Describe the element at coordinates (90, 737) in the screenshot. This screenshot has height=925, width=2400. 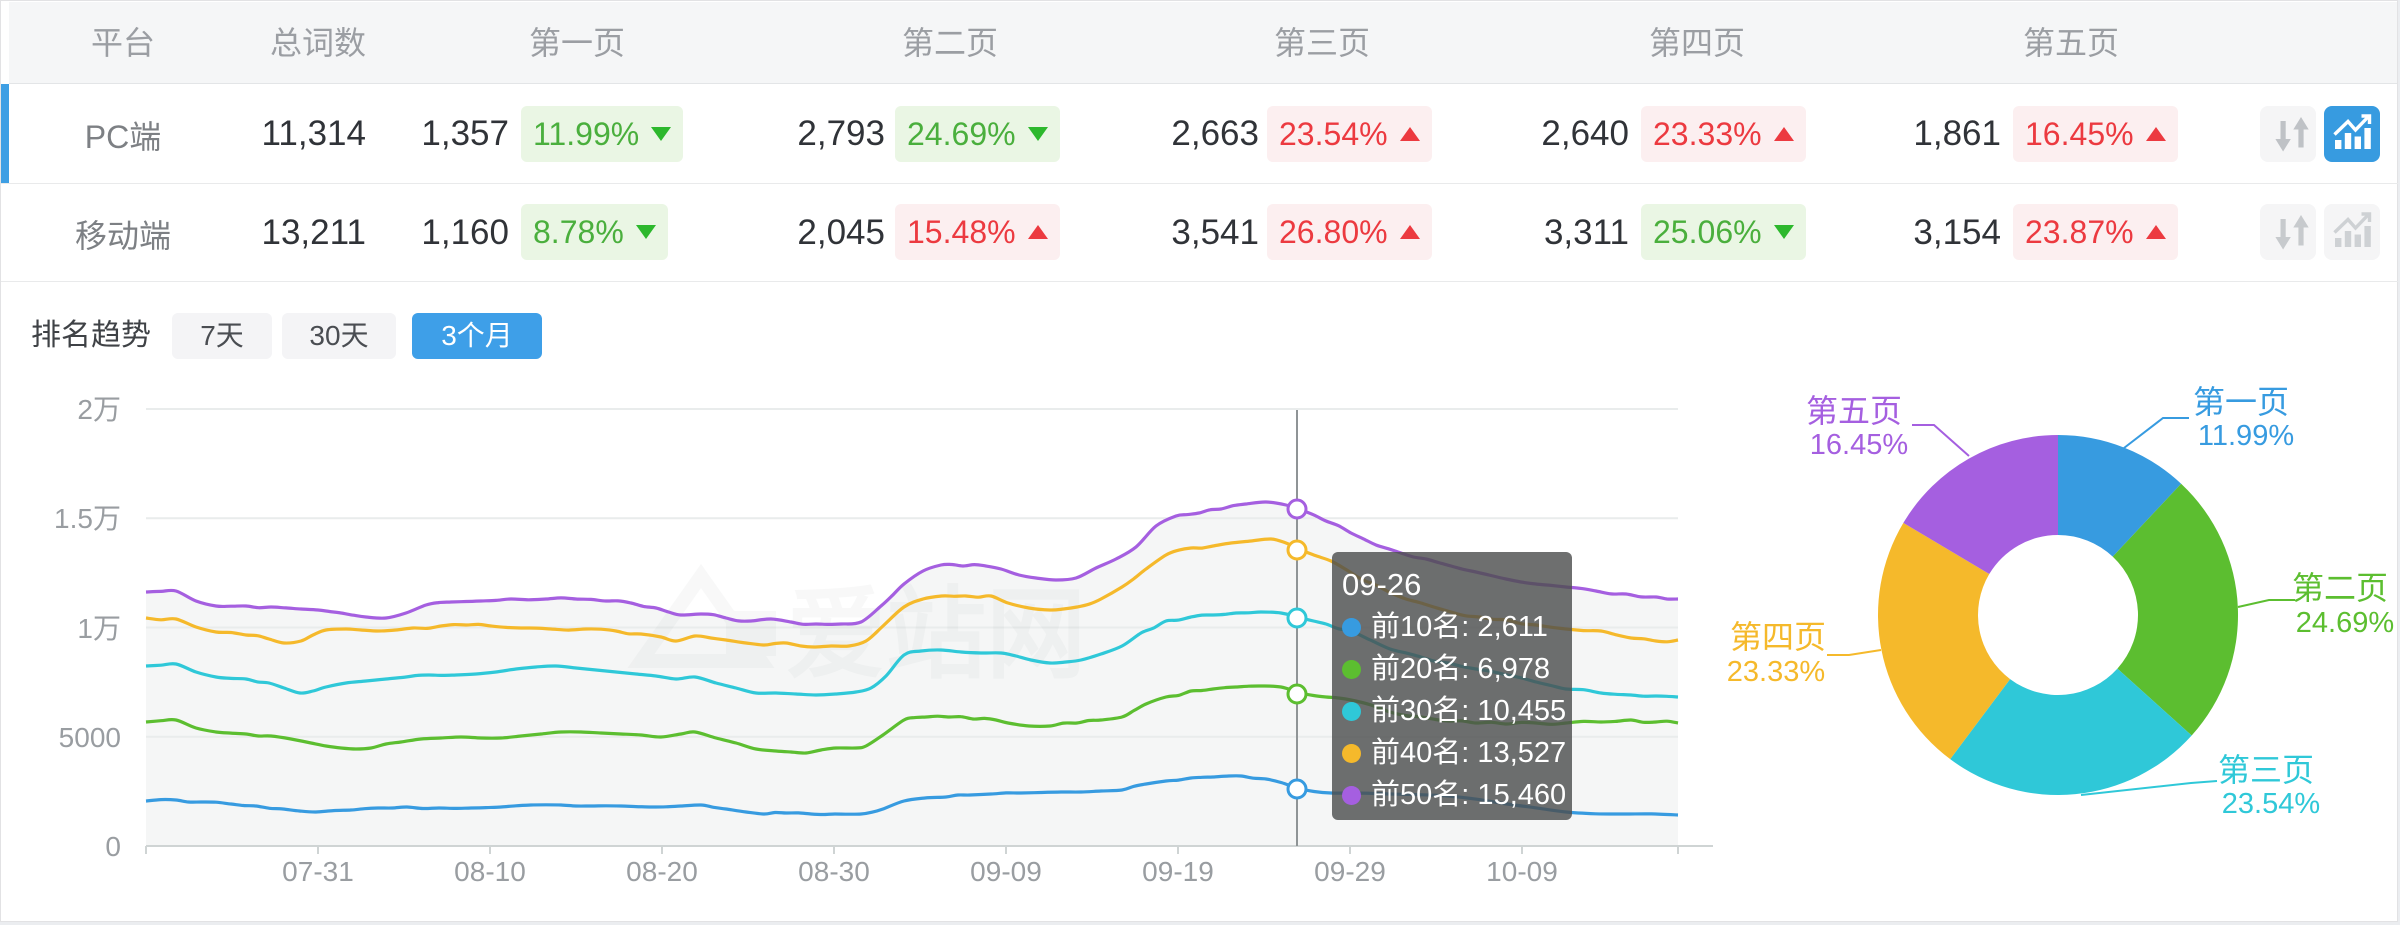
I see `svg-text: 5000` at that location.